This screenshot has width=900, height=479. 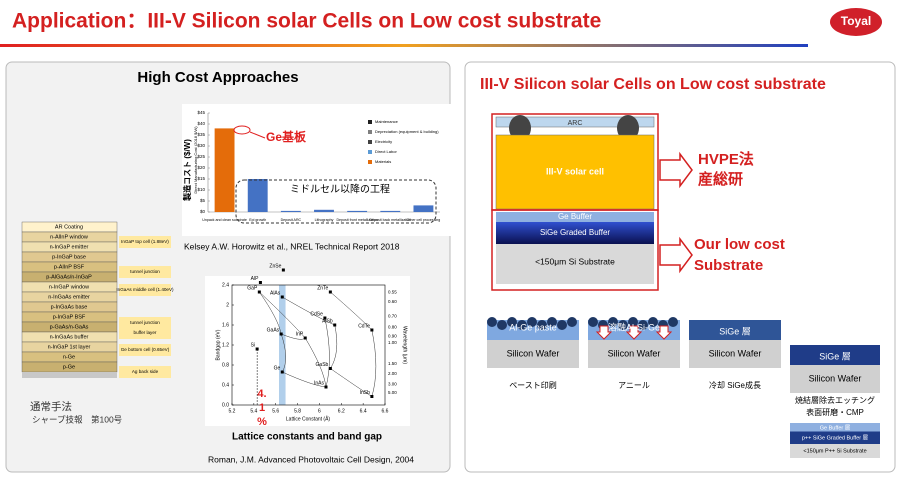 What do you see at coordinates (145, 289) in the screenshot?
I see `stack-group-label: InGaAs middle cell (1.40eV)` at bounding box center [145, 289].